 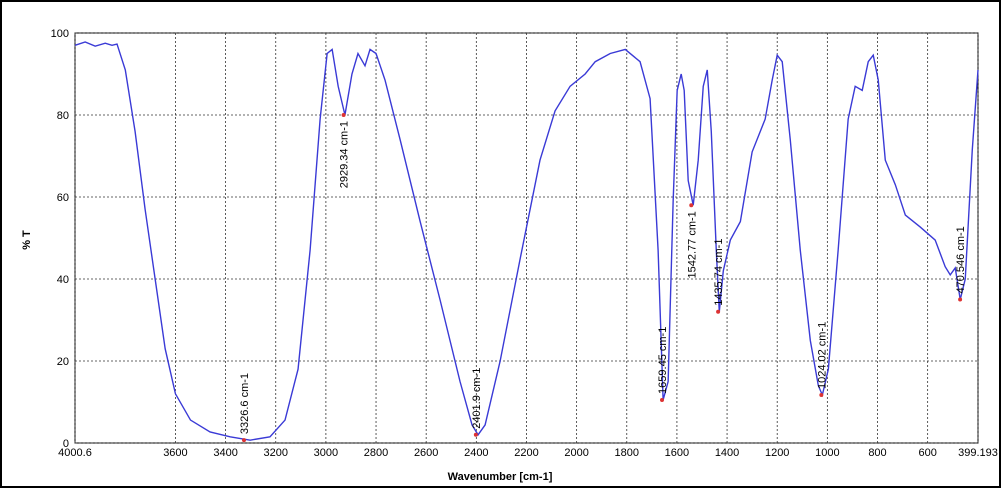 I want to click on x-tick-label: 3400, so click(x=225, y=453).